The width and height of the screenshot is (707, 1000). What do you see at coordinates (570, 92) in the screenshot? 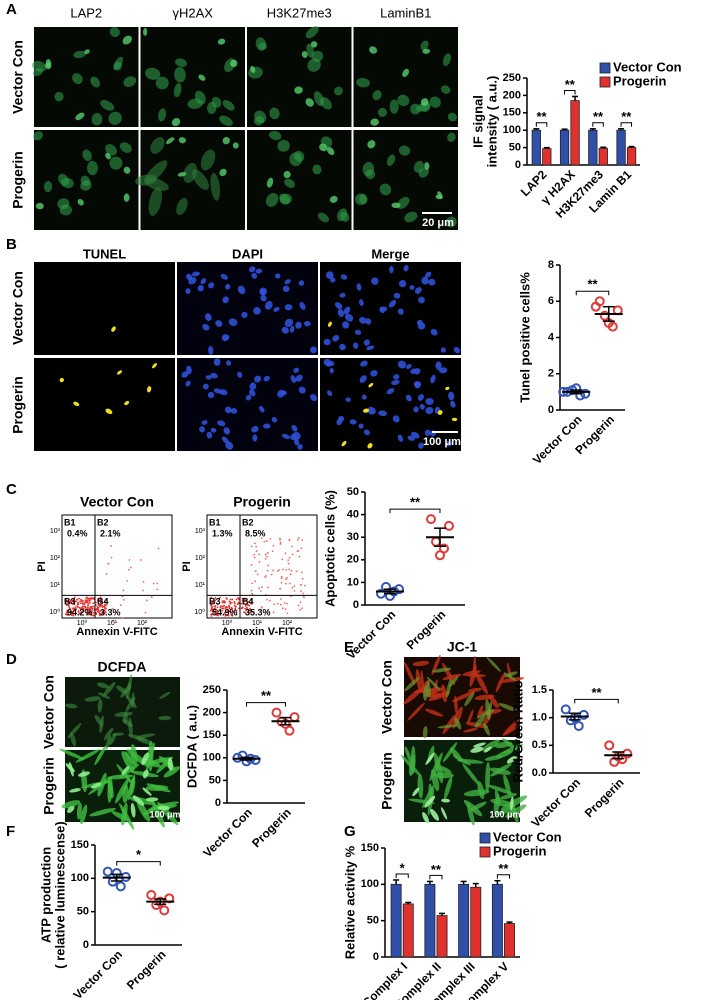
I see `significance-bracket` at bounding box center [570, 92].